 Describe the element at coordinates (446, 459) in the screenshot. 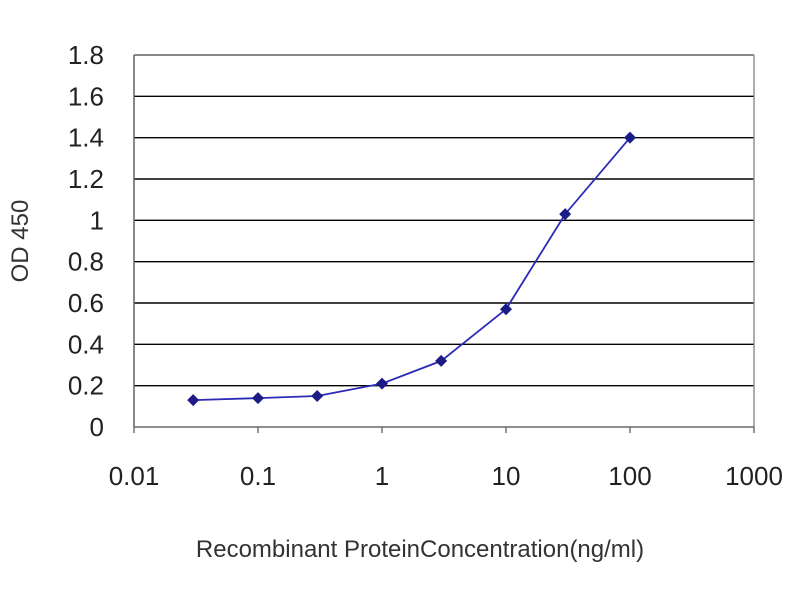

I see `x-tick-labels: 0.01 0.1 1 10 100 1000` at that location.